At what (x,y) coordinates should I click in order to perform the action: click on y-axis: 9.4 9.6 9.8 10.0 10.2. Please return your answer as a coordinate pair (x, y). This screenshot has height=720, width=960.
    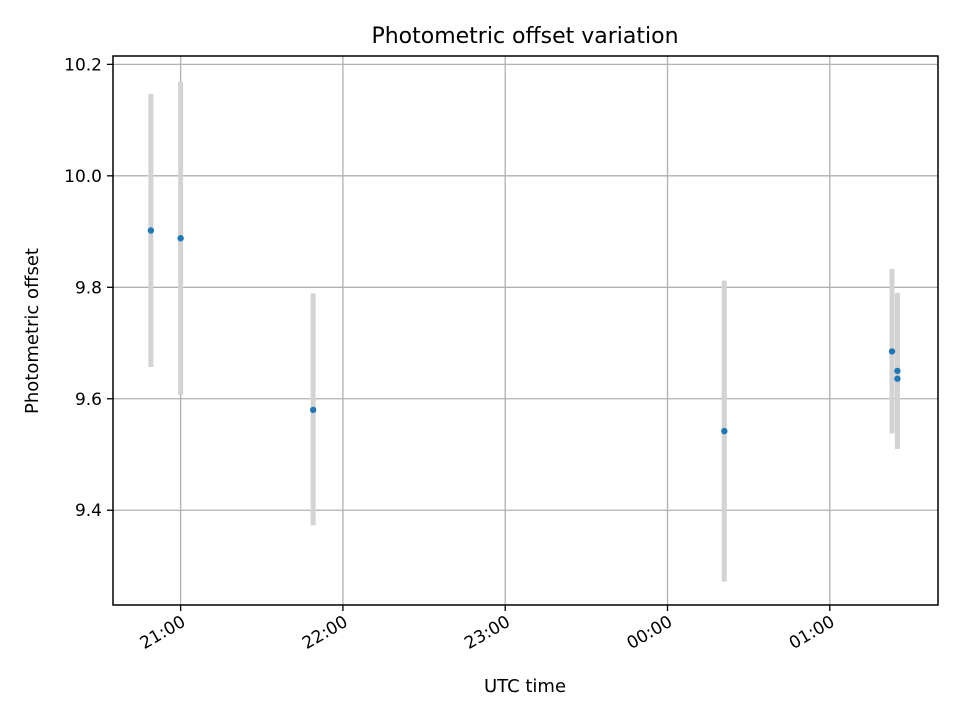
    Looking at the image, I should click on (88, 288).